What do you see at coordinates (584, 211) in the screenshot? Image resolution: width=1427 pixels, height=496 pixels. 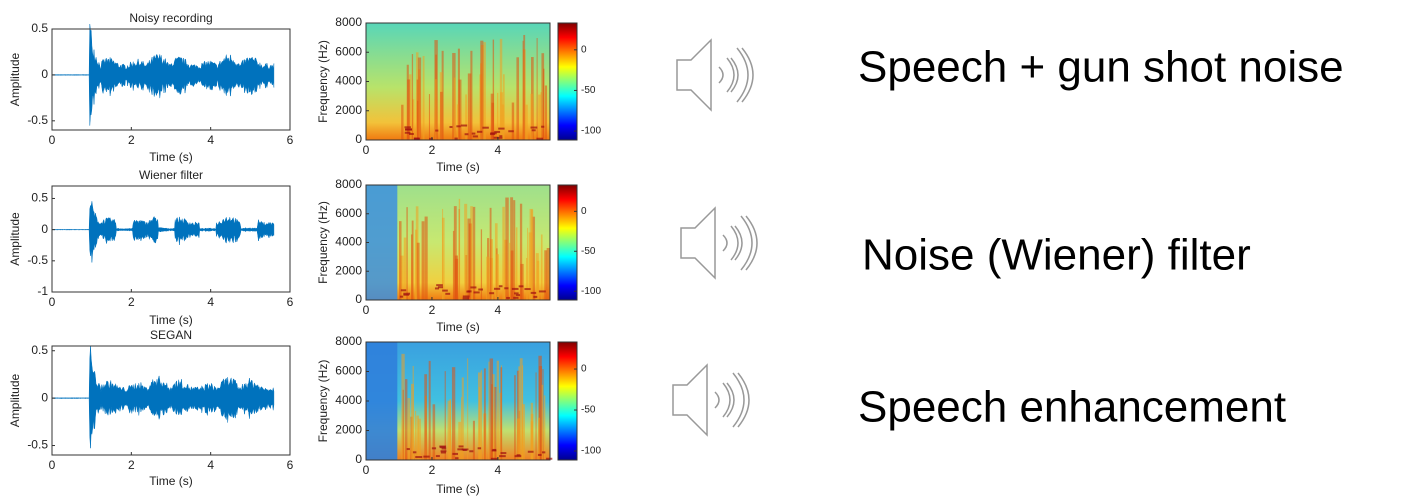 I see `colorbar-tick-label: 0` at bounding box center [584, 211].